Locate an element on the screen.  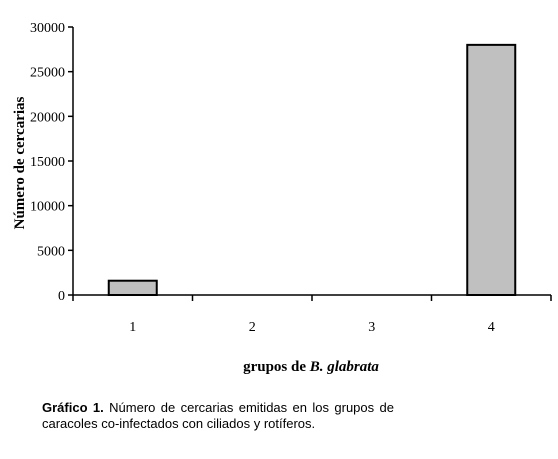
y-tick-label: 0 is located at coordinates (61, 296).